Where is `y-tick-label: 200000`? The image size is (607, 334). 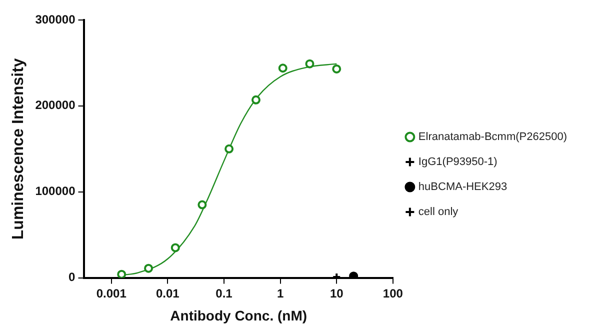
y-tick-label: 200000 is located at coordinates (55, 105).